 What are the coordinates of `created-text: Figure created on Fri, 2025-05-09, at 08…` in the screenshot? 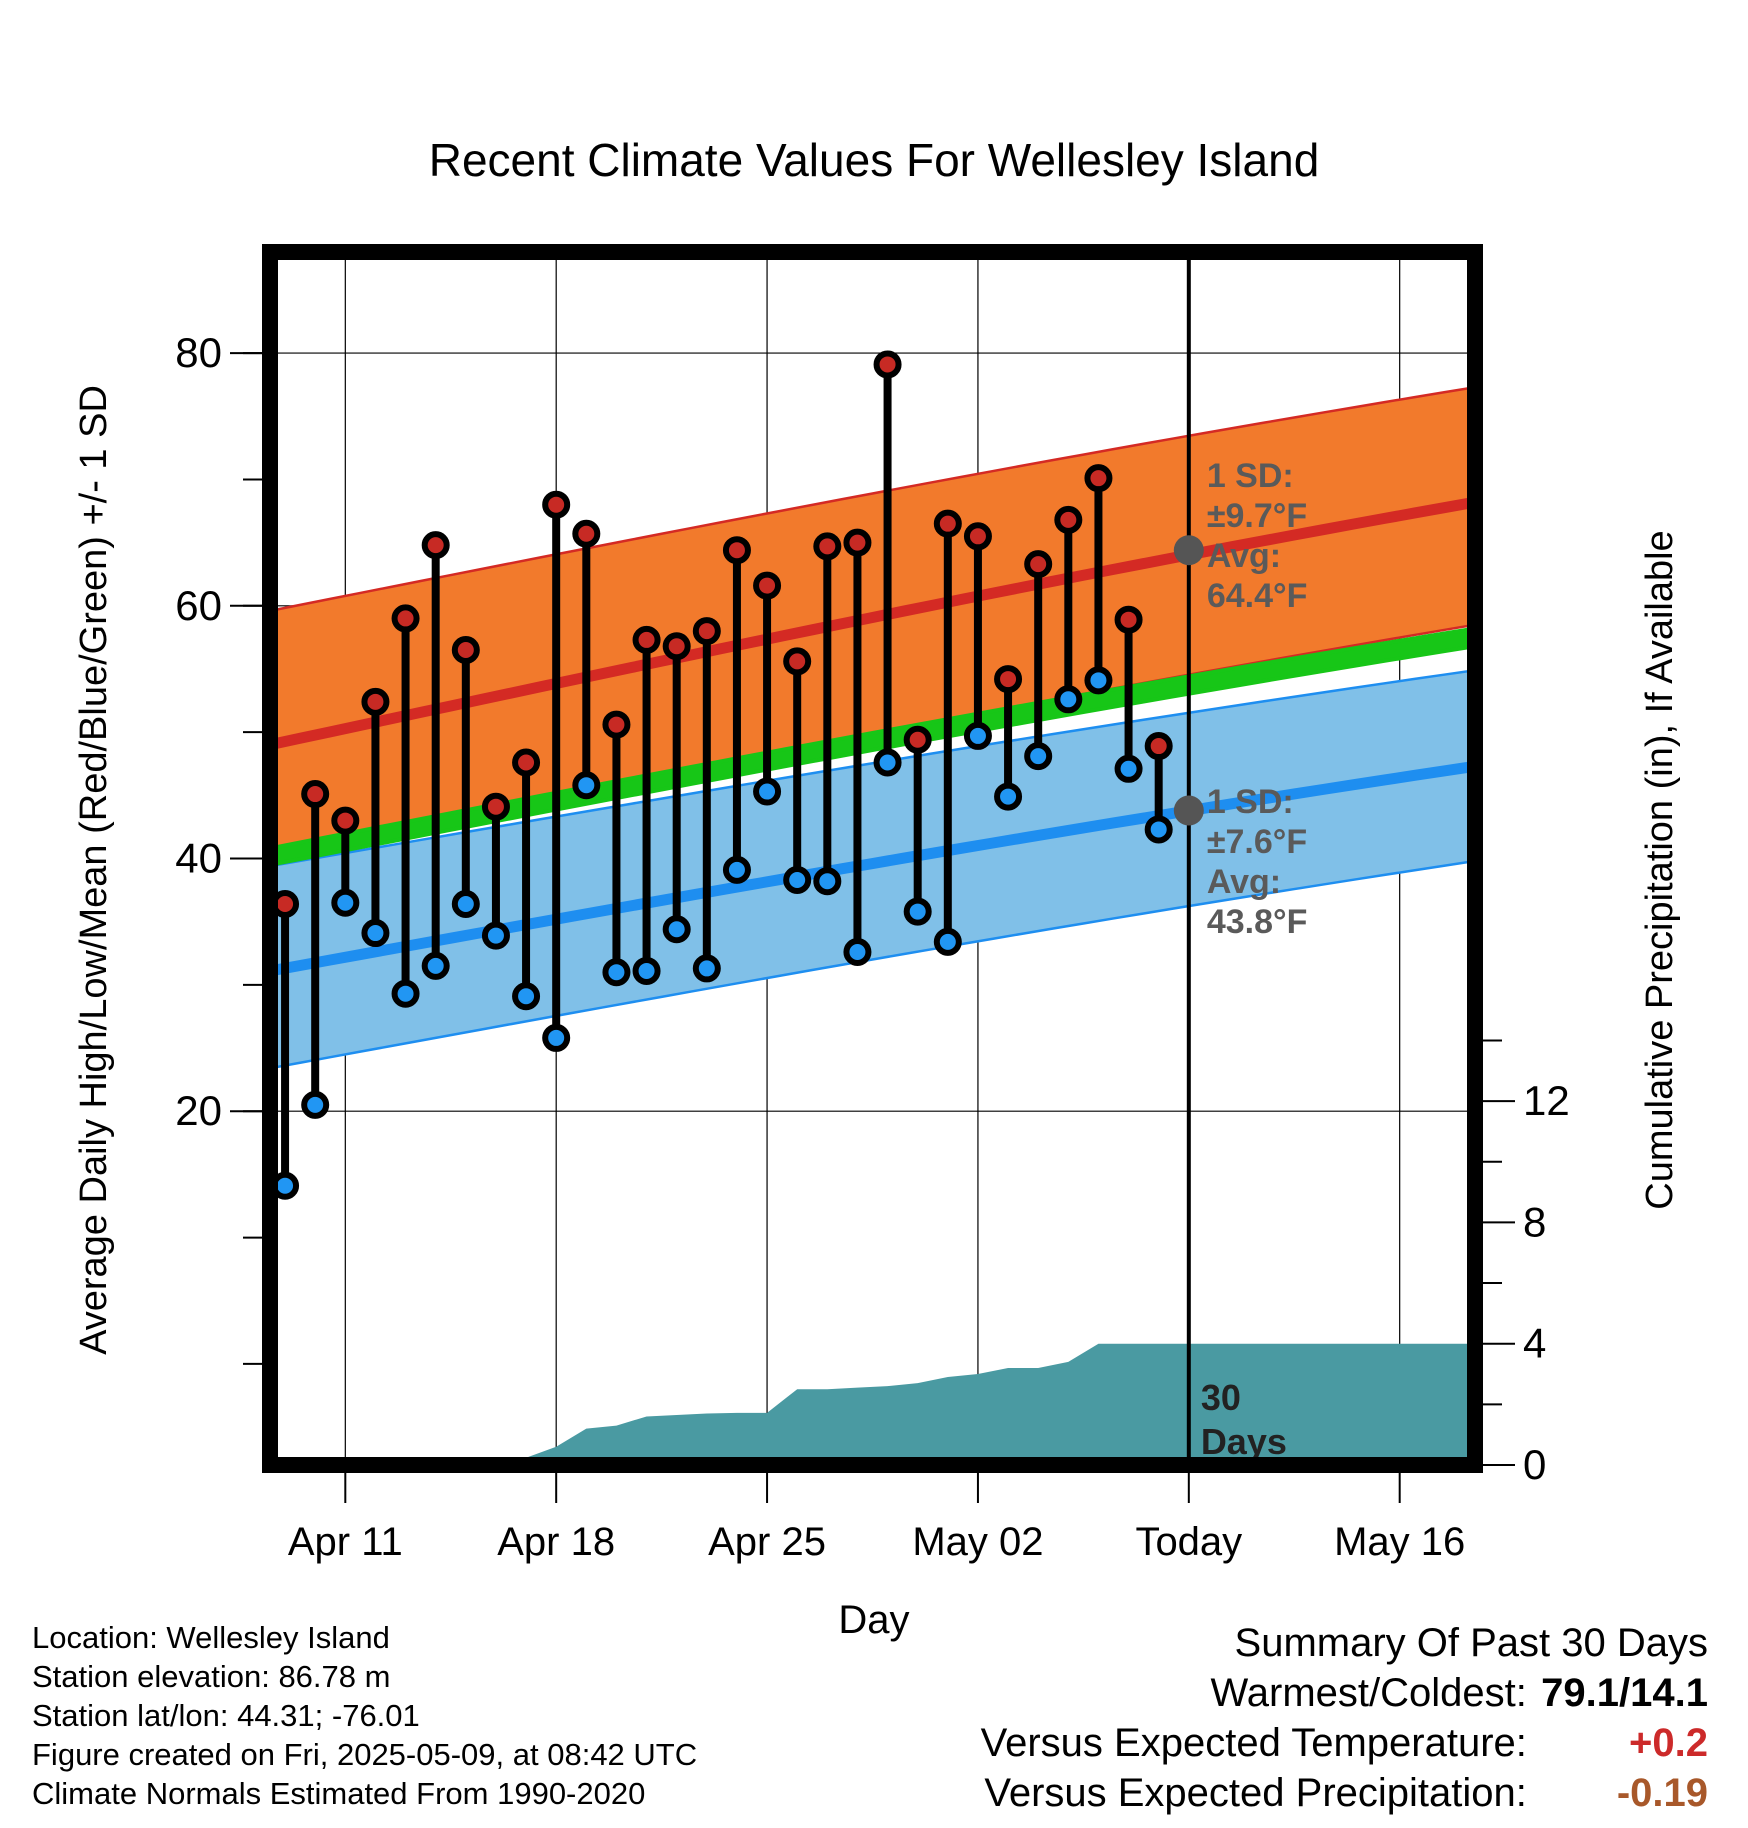 It's located at (365, 1754).